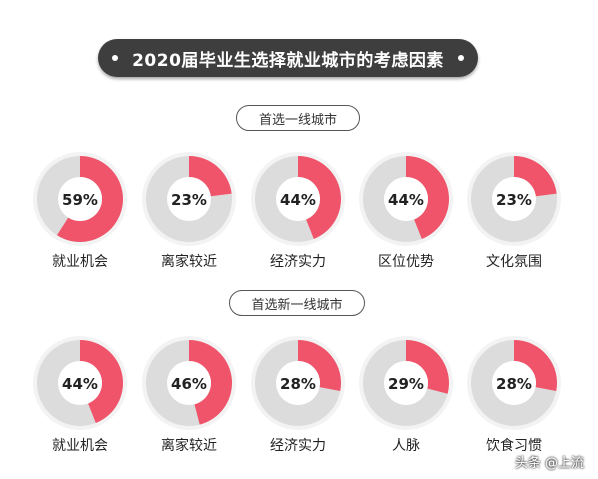 The width and height of the screenshot is (598, 479). I want to click on donut-value-label-0-4: 23%, so click(514, 200).